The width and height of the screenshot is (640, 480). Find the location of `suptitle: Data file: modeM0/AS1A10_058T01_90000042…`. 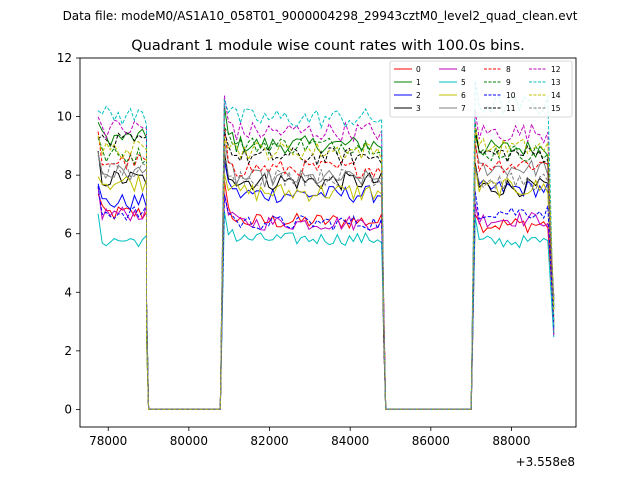

suptitle: Data file: modeM0/AS1A10_058T01_90000042… is located at coordinates (320, 16).